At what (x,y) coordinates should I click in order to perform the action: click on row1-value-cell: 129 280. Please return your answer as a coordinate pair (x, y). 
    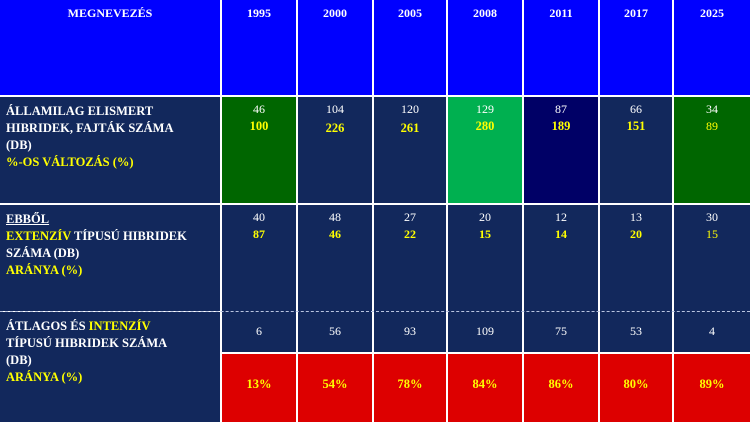
    Looking at the image, I should click on (485, 150).